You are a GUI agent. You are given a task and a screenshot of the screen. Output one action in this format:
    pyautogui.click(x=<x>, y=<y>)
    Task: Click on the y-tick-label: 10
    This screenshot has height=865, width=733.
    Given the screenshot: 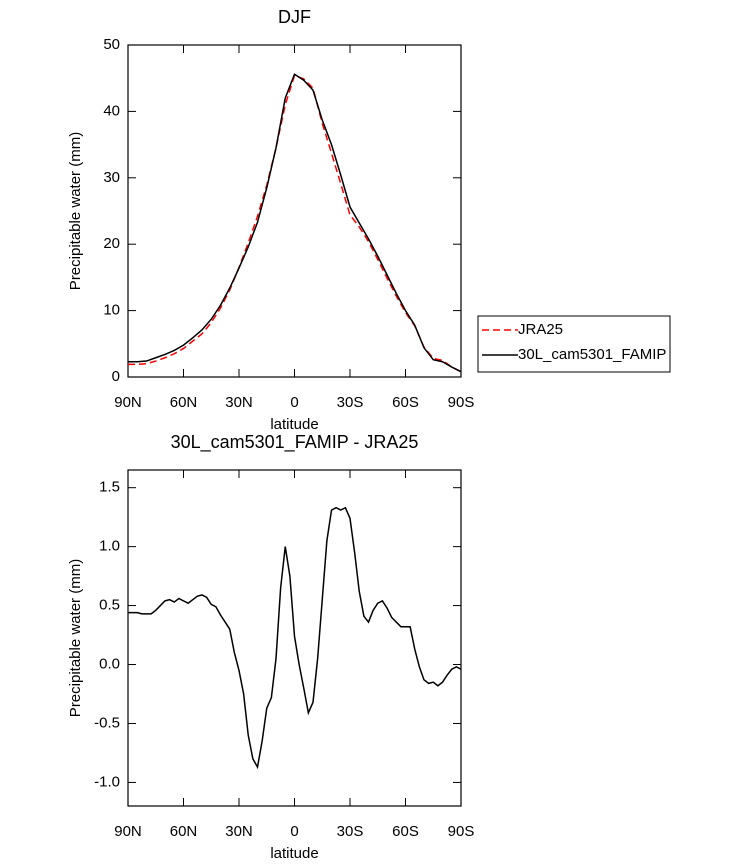 What is the action you would take?
    pyautogui.click(x=111, y=310)
    